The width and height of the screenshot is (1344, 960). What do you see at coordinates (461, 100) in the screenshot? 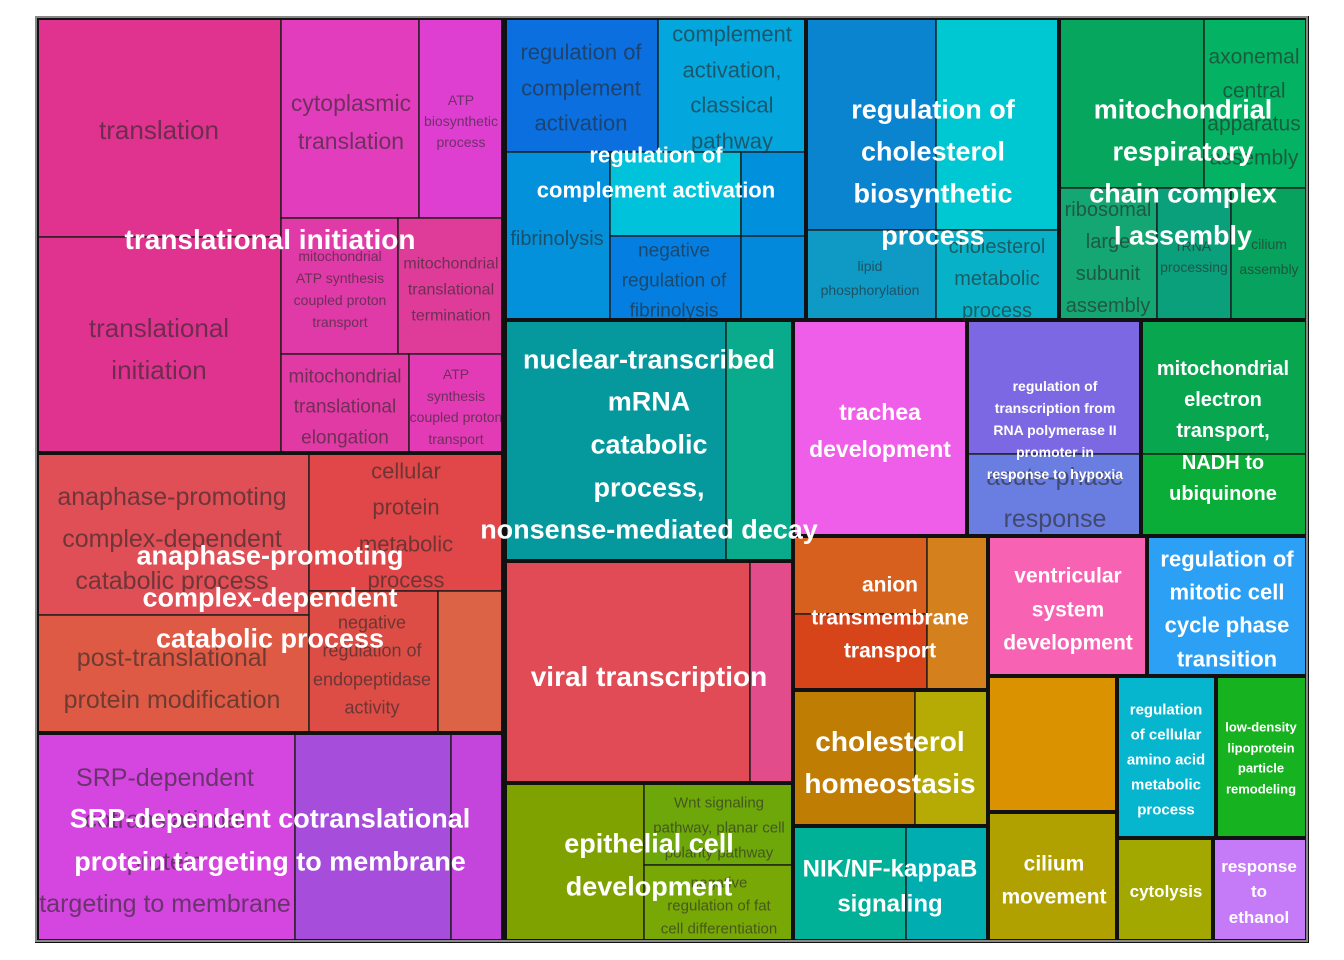
I see `term-label-line: ATP` at bounding box center [461, 100].